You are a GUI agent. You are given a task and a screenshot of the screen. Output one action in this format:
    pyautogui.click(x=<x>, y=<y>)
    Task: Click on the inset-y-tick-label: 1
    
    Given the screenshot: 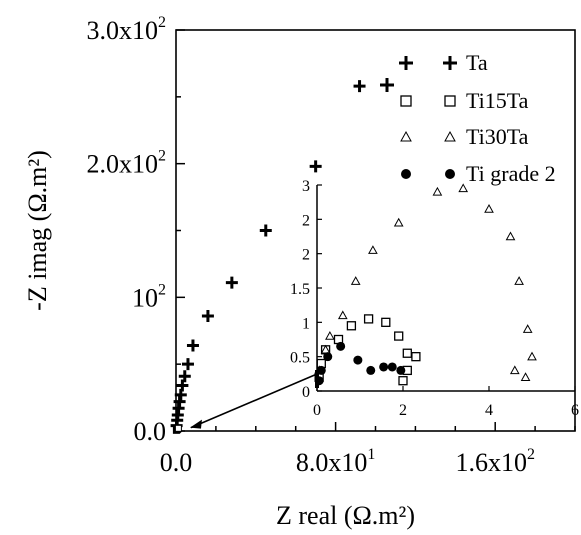 What is the action you would take?
    pyautogui.click(x=306, y=323)
    